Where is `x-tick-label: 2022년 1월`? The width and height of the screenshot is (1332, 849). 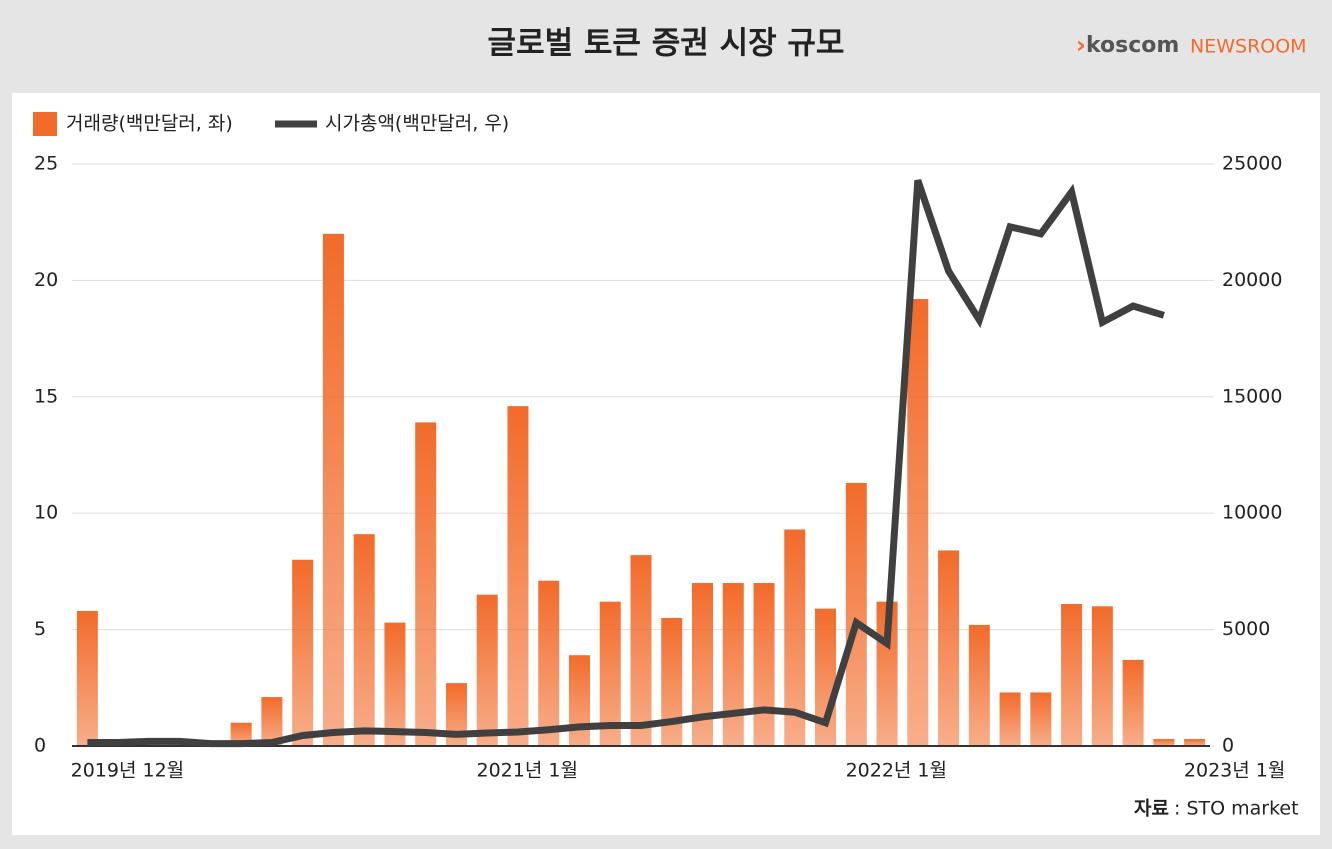 x-tick-label: 2022년 1월 is located at coordinates (896, 771).